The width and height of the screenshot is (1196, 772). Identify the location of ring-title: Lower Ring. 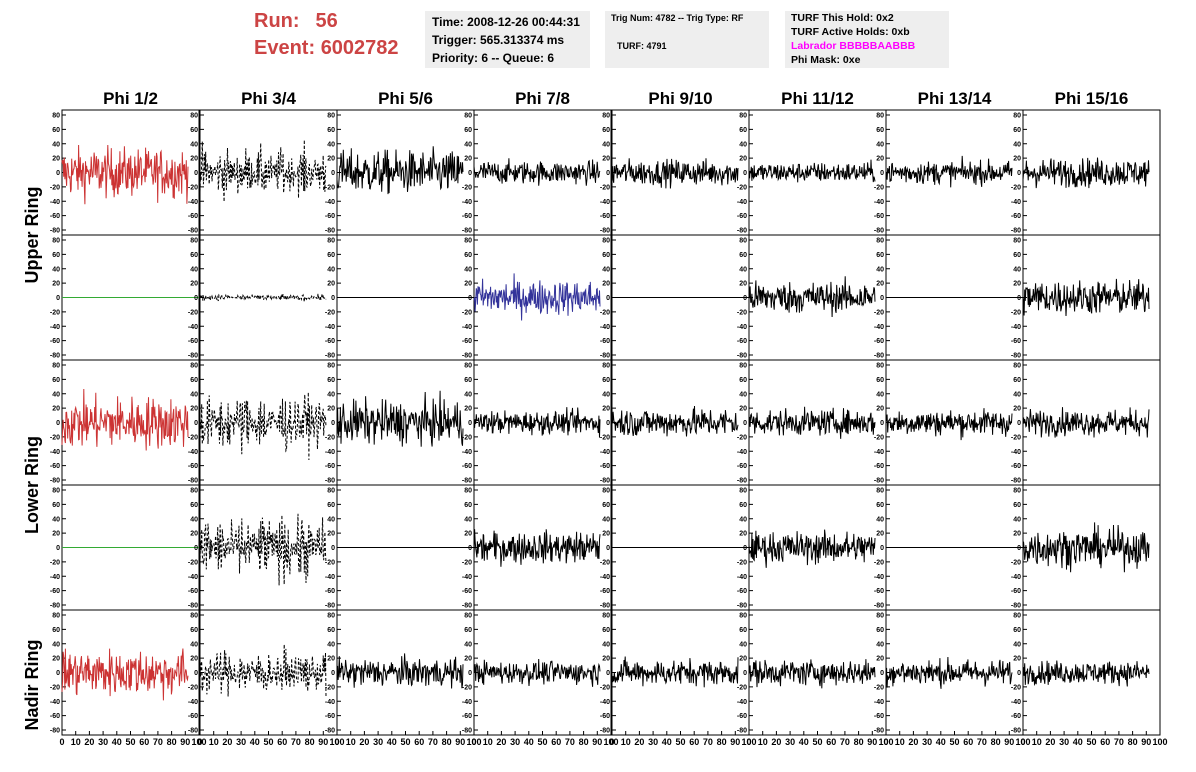
(32, 485).